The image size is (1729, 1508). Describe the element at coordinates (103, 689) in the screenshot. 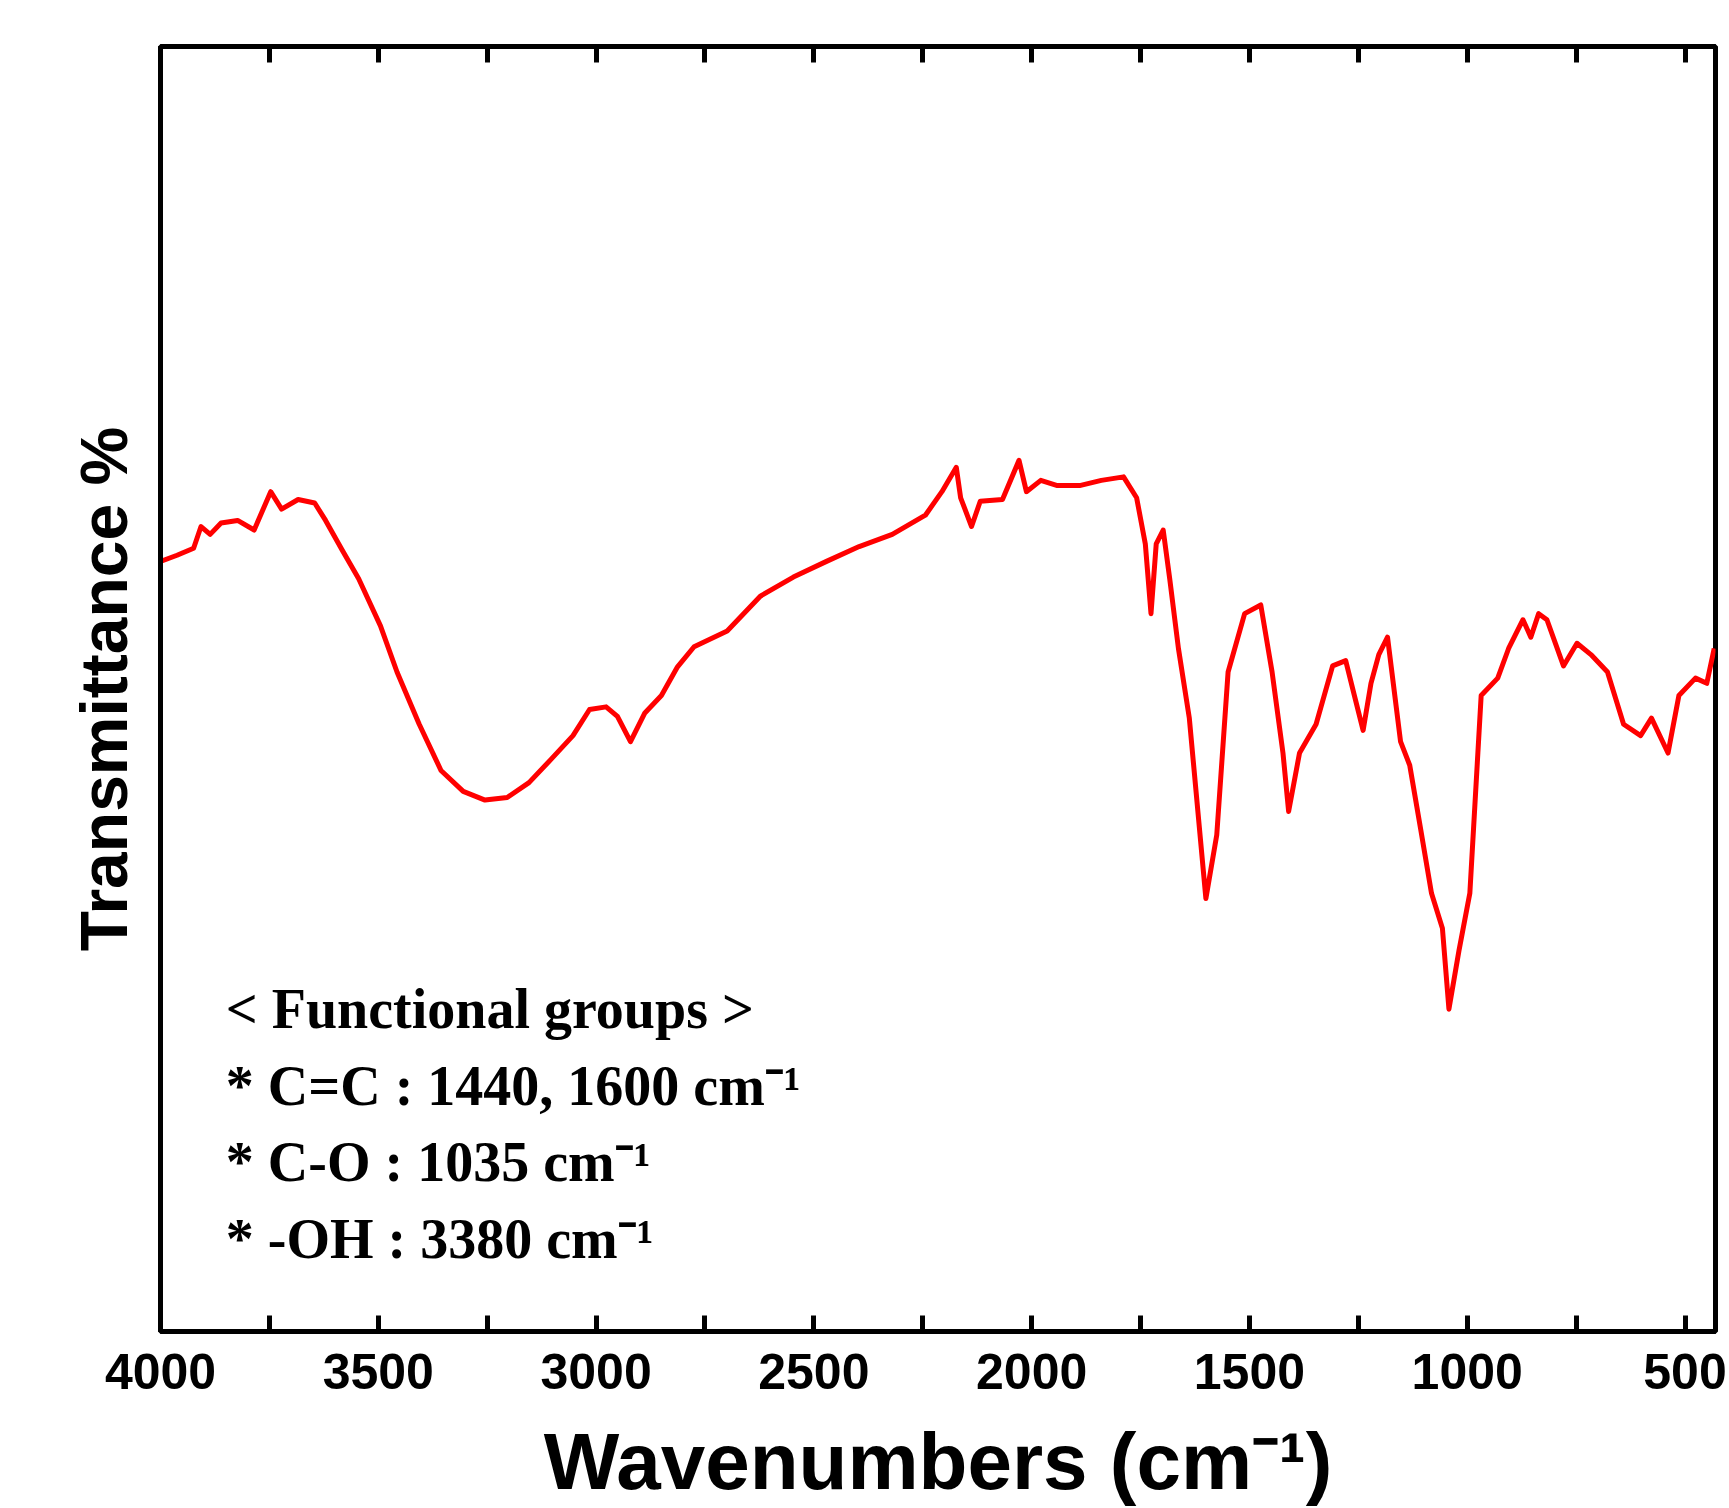

I see `y-axis-title: Transmittance %` at that location.